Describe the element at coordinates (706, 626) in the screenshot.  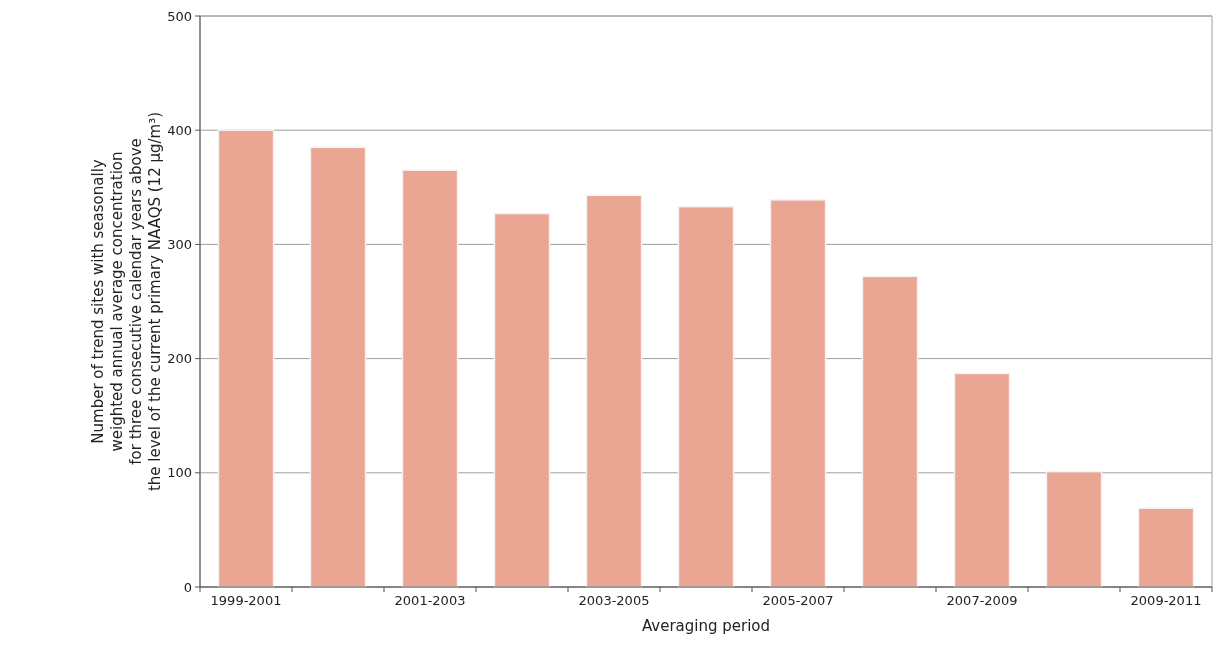
I see `x-axis-title: Averaging period` at that location.